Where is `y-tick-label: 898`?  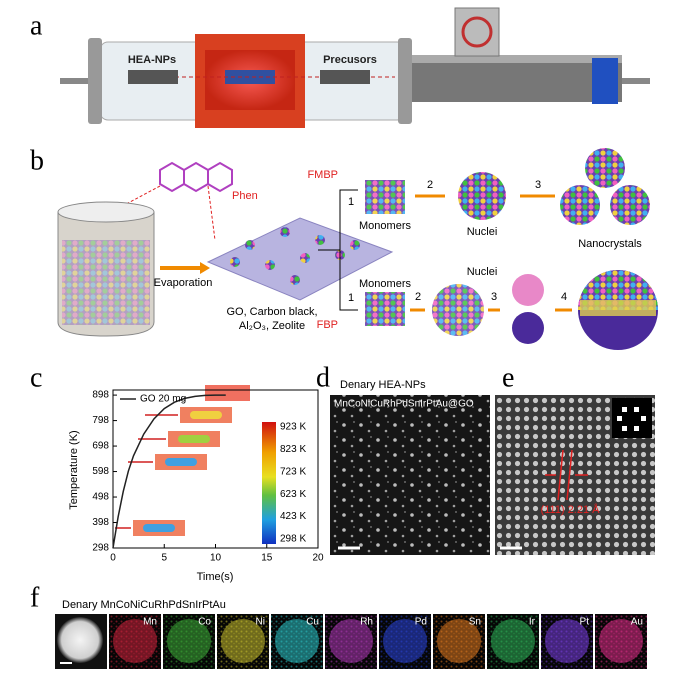
y-tick-label: 898 is located at coordinates (100, 395).